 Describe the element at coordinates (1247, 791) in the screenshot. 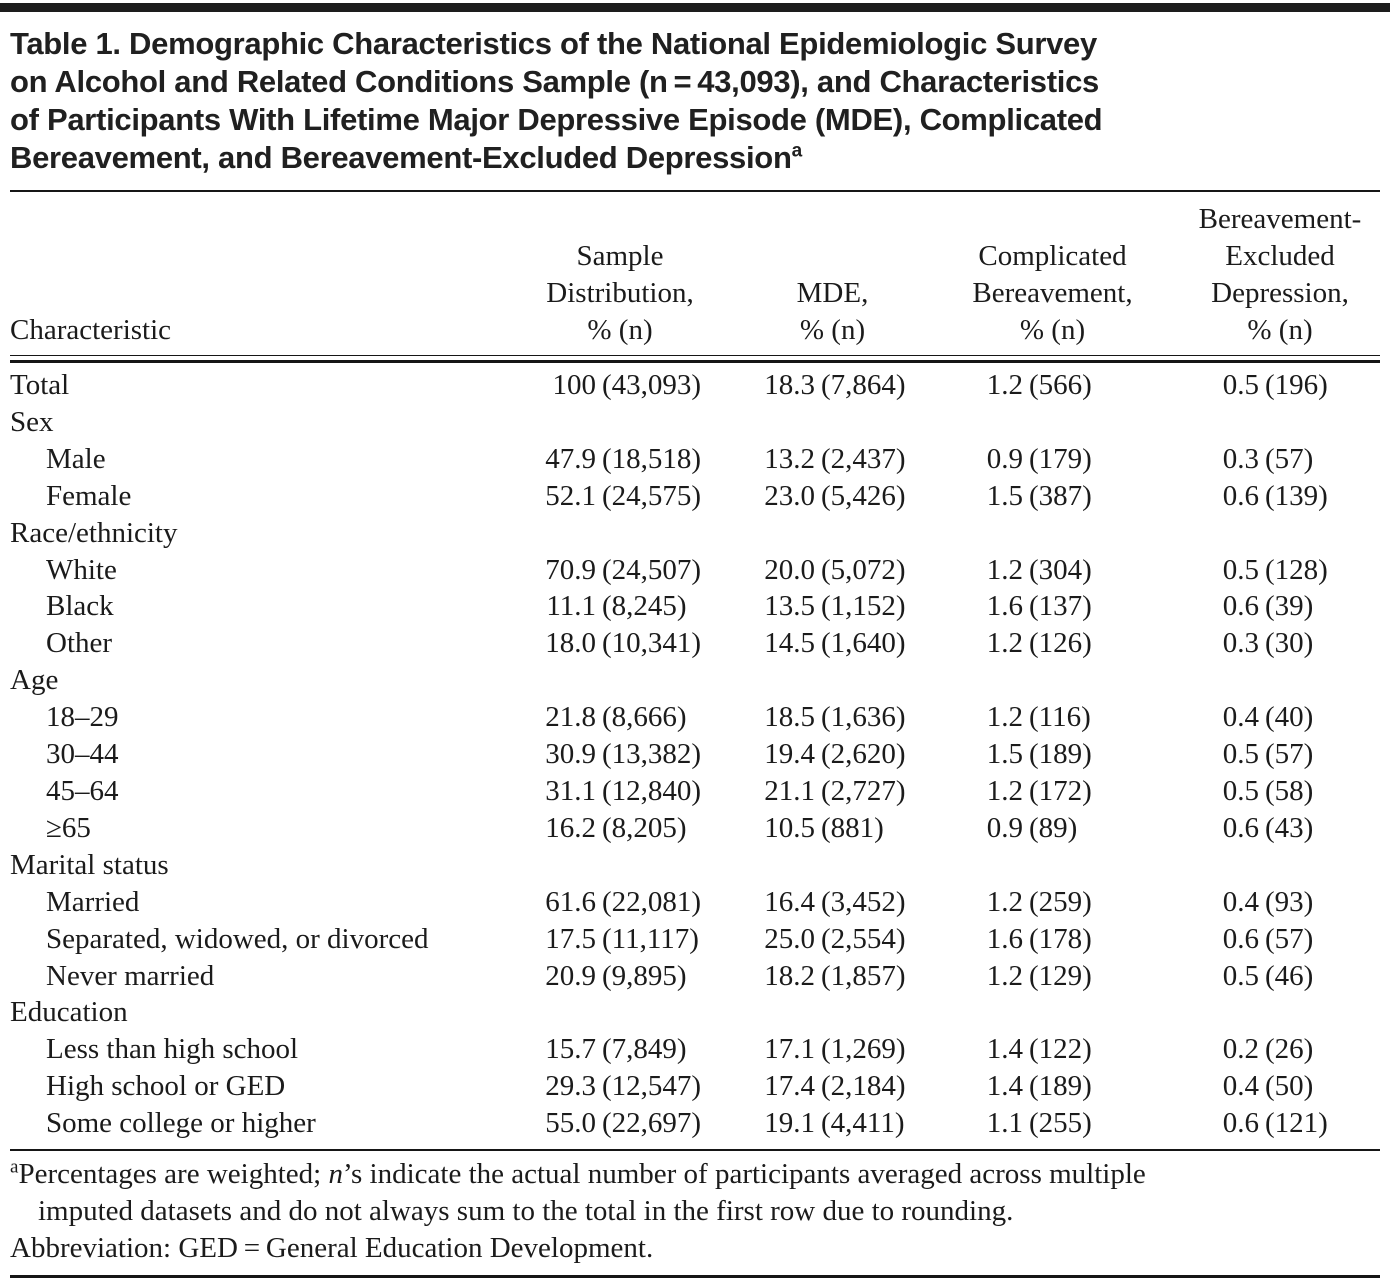

I see `value-pair: 0.5 (58)` at that location.